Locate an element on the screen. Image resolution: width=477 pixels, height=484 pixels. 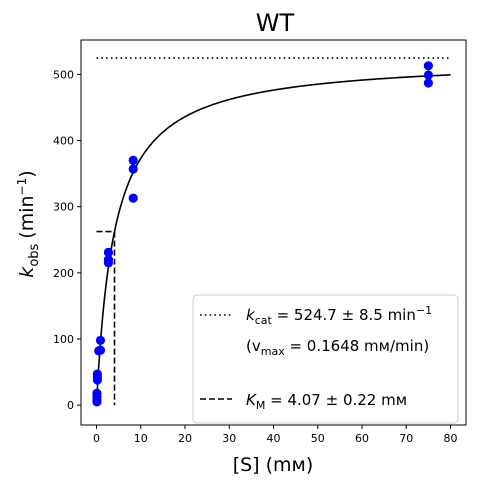
y-axis: 0 100 200 300 400 500 is located at coordinates (67, 240).